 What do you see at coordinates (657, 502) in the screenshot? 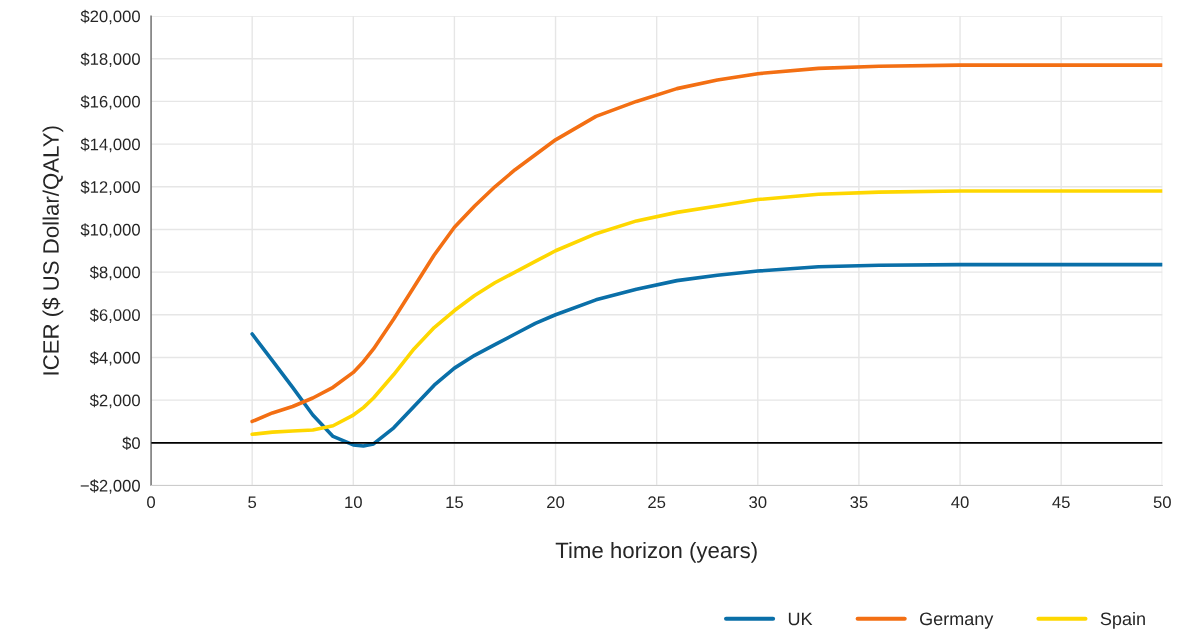
I see `x-tick-label: 25` at bounding box center [657, 502].